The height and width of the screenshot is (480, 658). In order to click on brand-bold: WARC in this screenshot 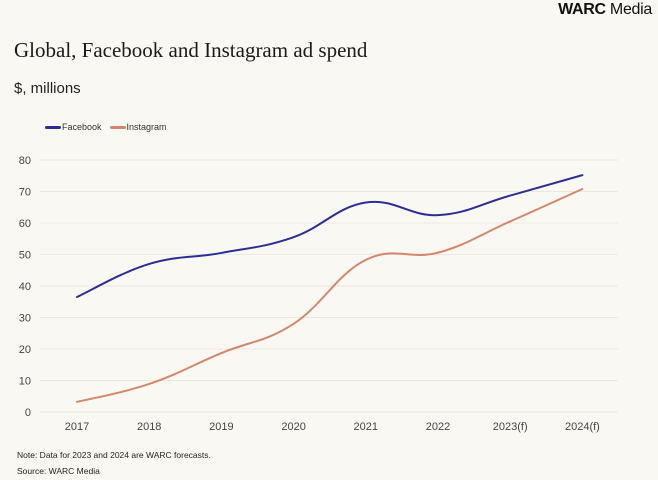, I will do `click(582, 9)`.